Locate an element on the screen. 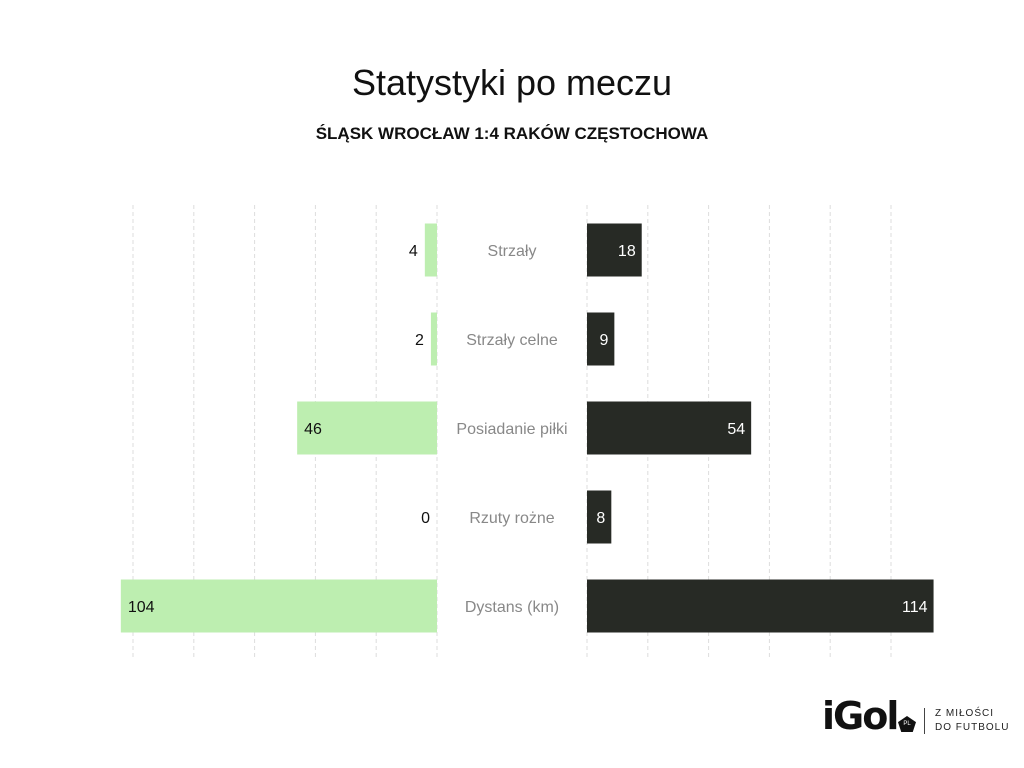  logo-separator is located at coordinates (924, 721).